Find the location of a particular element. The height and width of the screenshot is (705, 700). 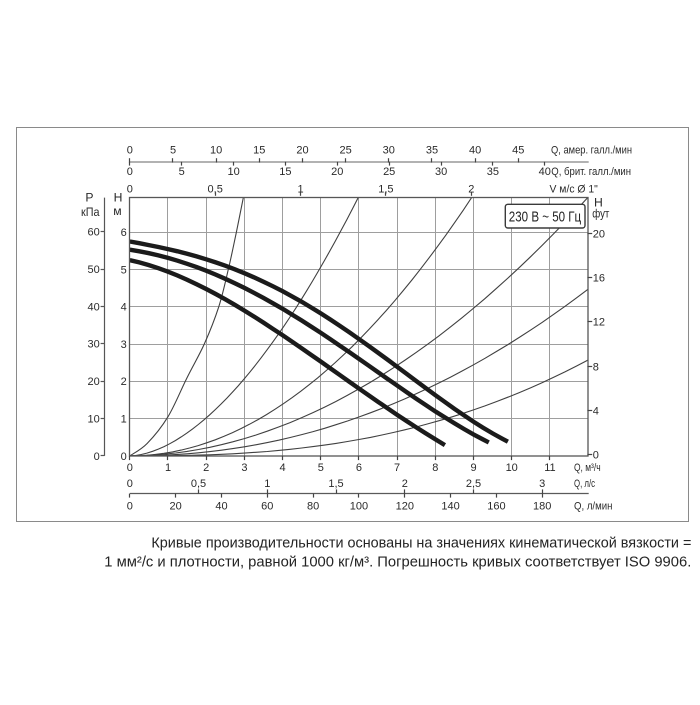

svg-text: 80 is located at coordinates (313, 506).